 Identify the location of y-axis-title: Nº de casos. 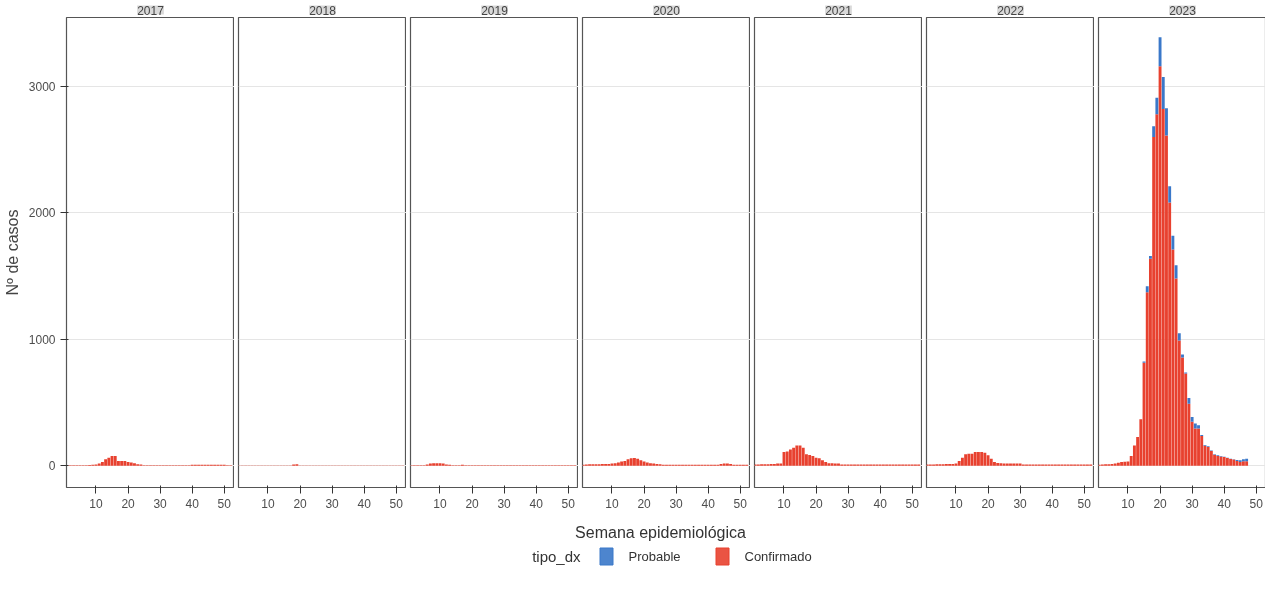
(12, 252).